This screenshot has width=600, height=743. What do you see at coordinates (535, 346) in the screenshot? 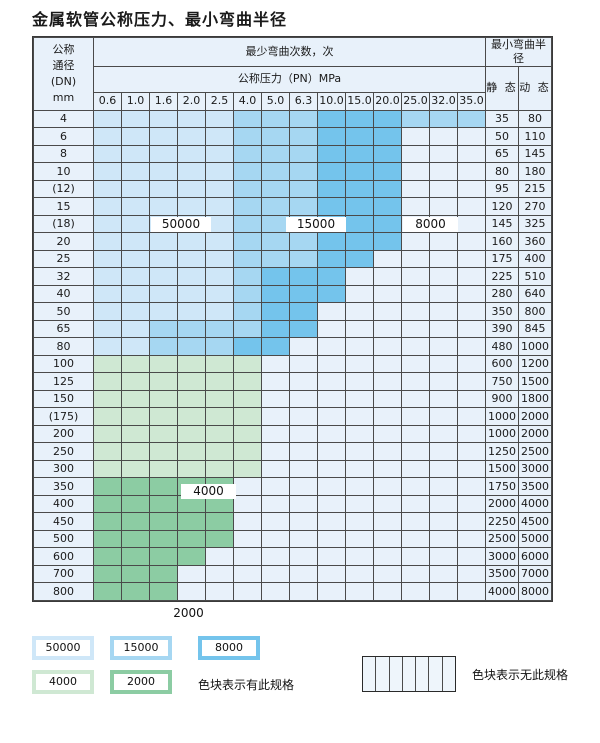
I see `cell-dynamic-radius: 1000` at bounding box center [535, 346].